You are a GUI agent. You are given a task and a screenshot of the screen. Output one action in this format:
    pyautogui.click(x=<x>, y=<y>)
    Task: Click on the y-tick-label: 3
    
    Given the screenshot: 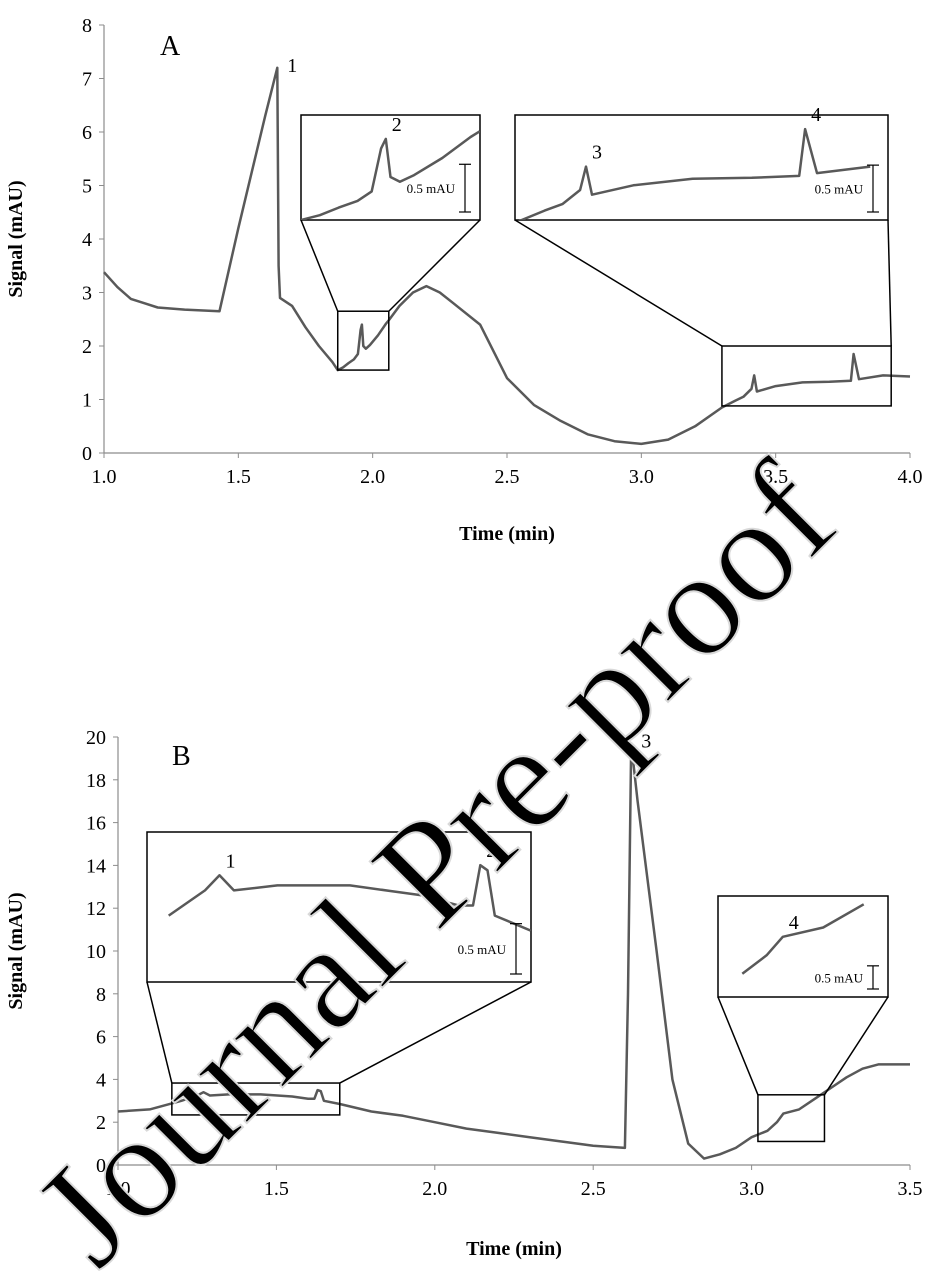 What is the action you would take?
    pyautogui.click(x=87, y=294)
    